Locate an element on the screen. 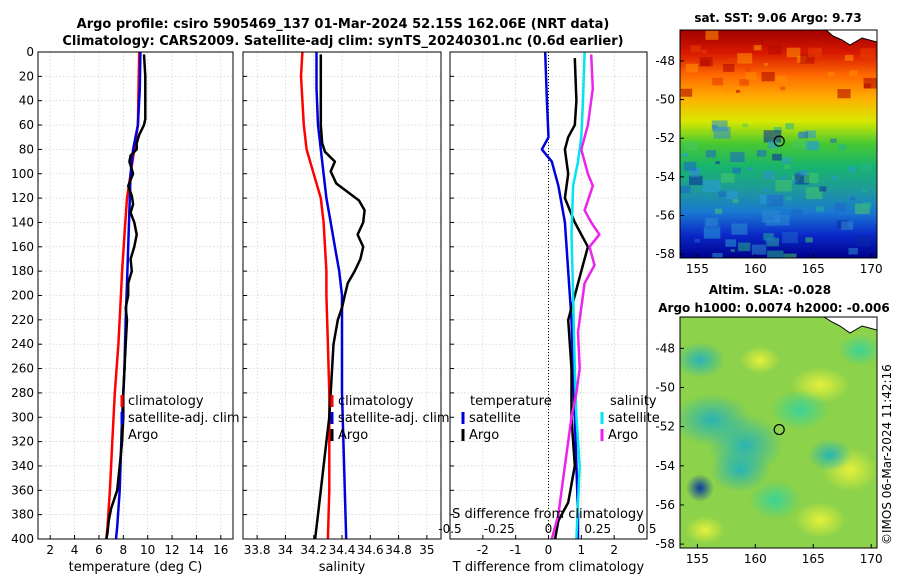 Image resolution: width=900 pixels, height=580 pixels. x-tick-label: 33.8 is located at coordinates (257, 550).